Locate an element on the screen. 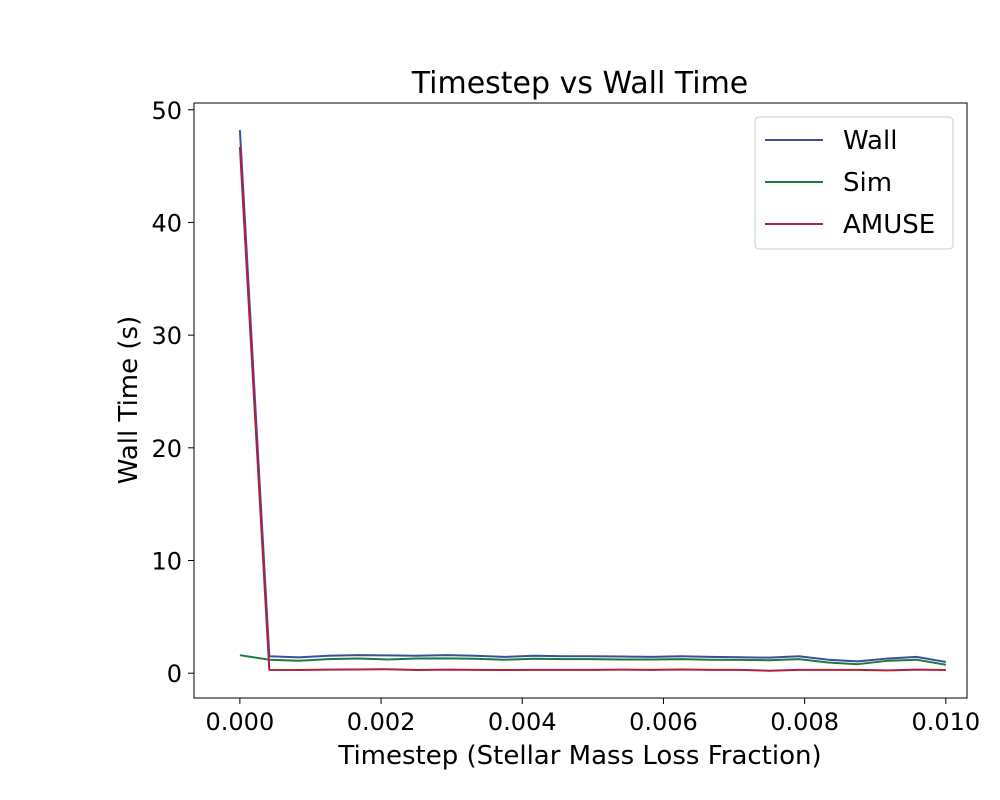  x-tick-label: 0.008 is located at coordinates (804, 722).